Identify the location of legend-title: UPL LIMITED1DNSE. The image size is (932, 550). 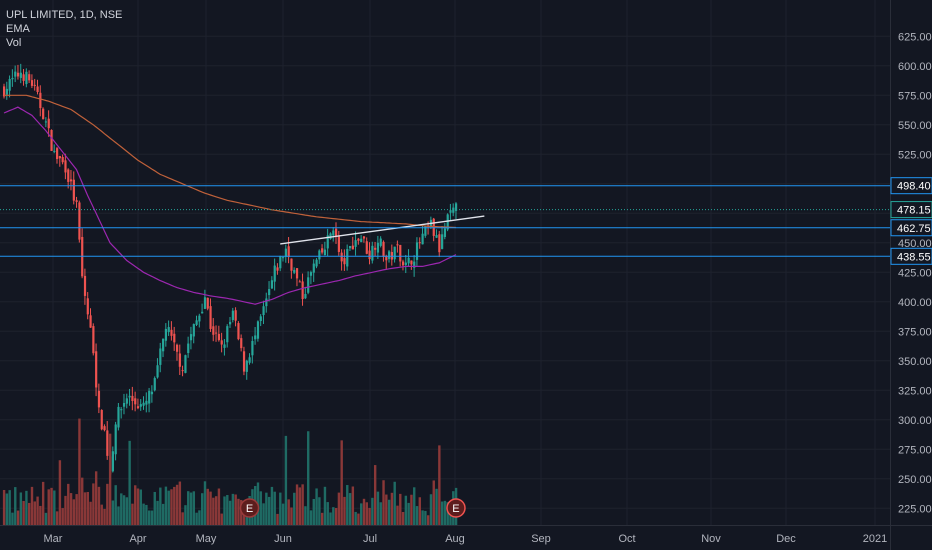
(64, 15).